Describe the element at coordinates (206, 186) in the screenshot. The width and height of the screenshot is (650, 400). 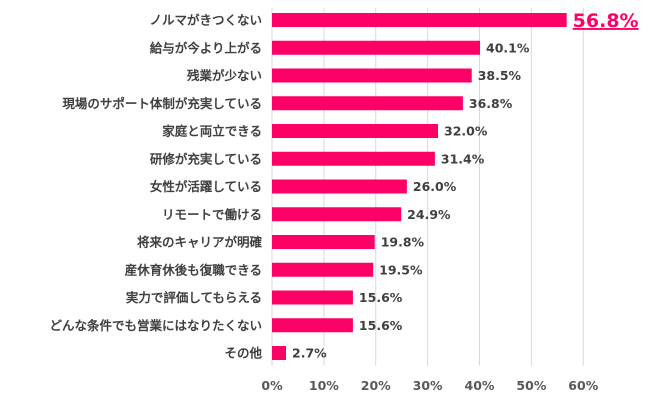
I see `category-label: 女性が活躍している` at that location.